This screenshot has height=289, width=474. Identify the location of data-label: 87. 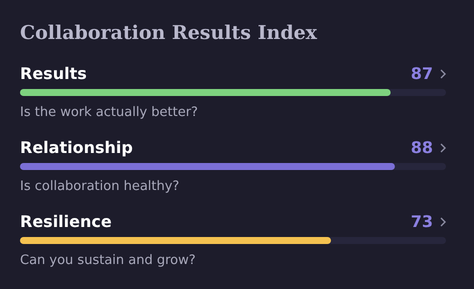
(421, 73).